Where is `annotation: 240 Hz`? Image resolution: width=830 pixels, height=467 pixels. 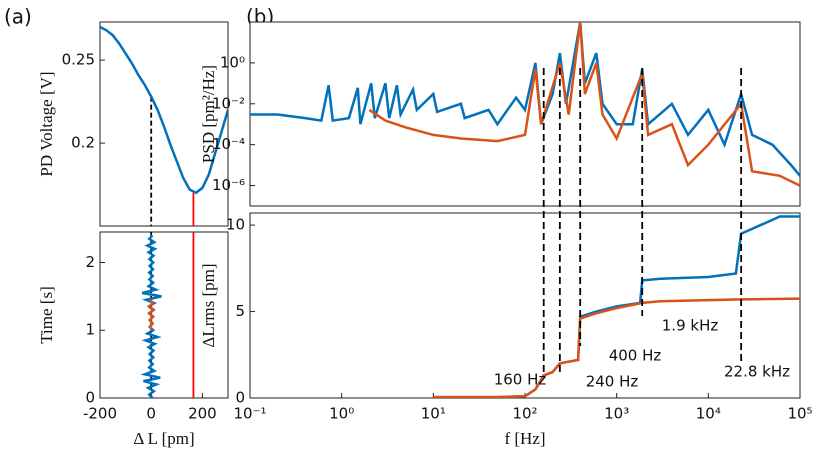 annotation: 240 Hz is located at coordinates (612, 382).